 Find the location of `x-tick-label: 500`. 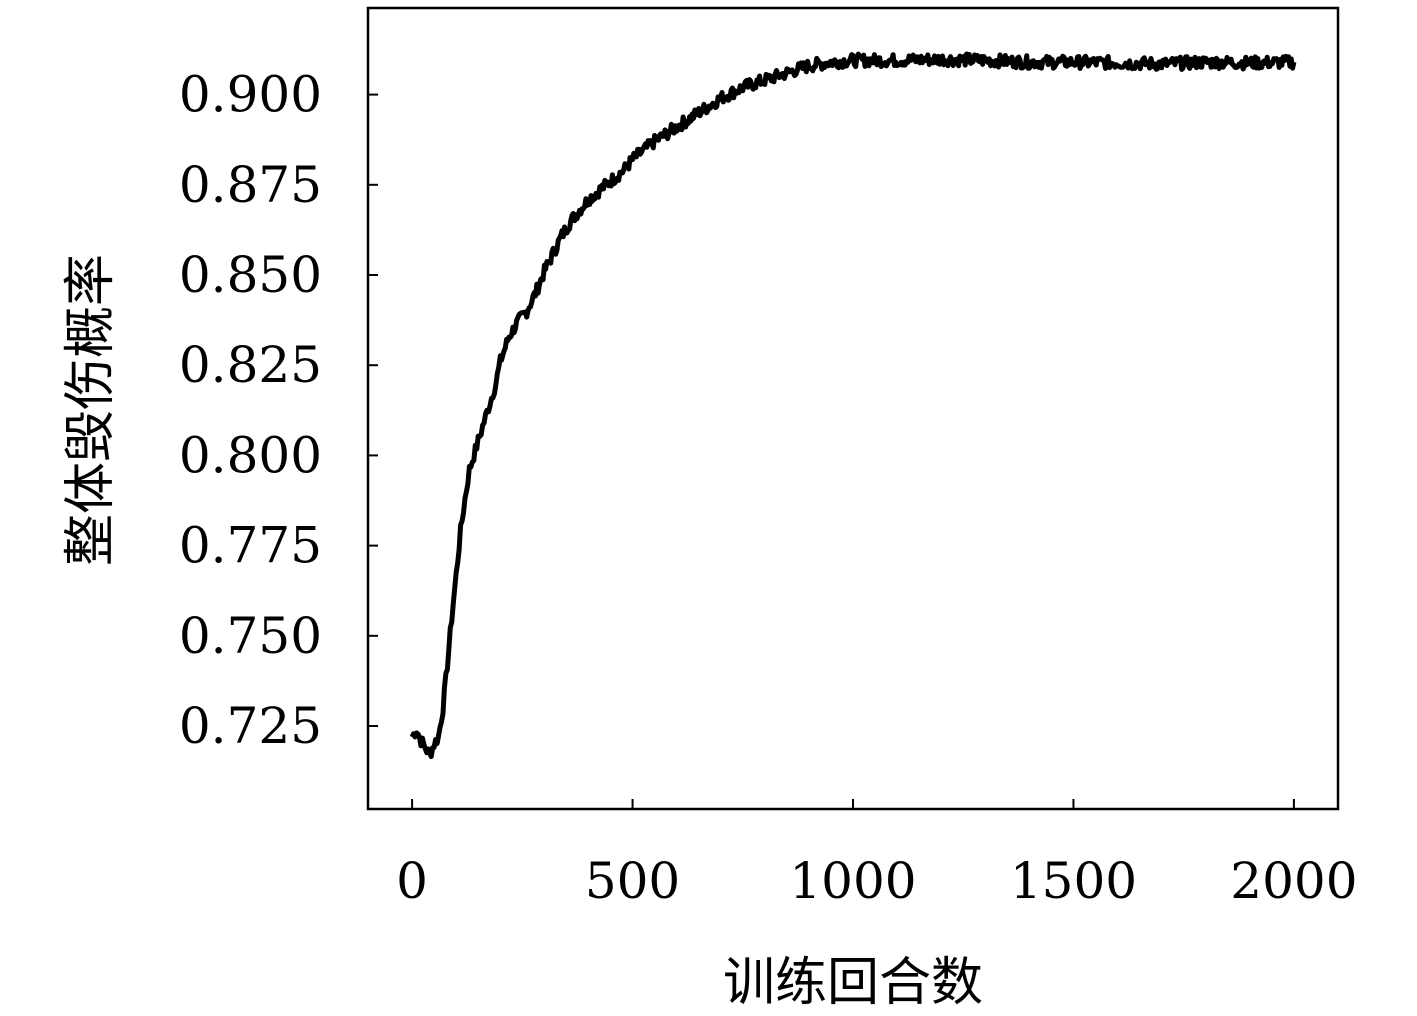

x-tick-label: 500 is located at coordinates (632, 881).